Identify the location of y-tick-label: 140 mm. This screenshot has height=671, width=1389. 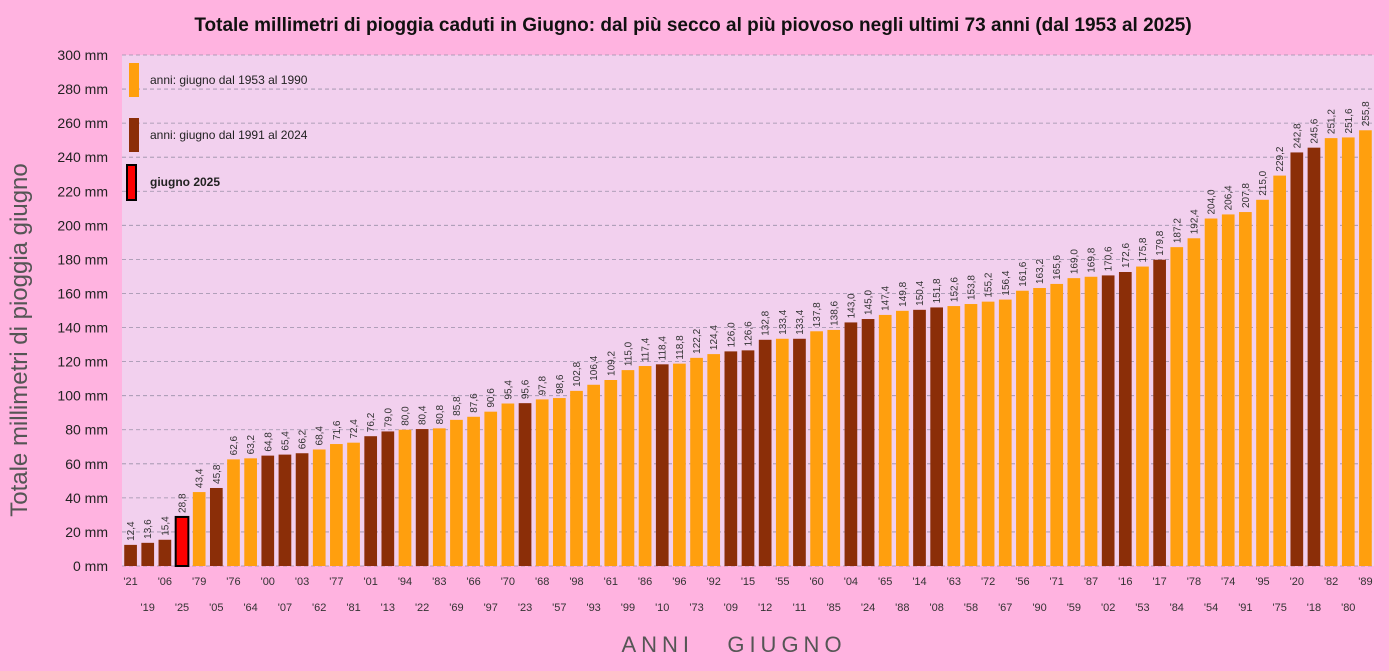
(82, 328).